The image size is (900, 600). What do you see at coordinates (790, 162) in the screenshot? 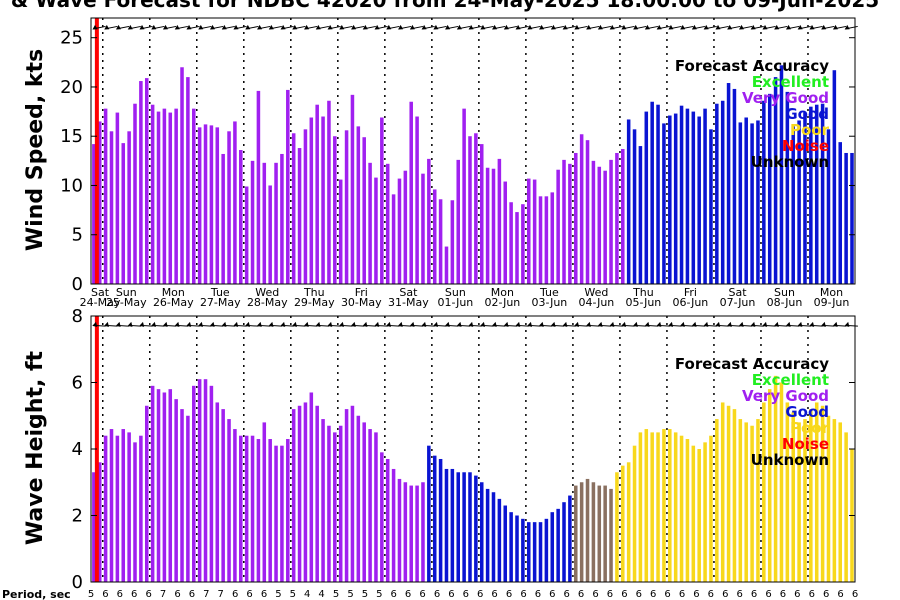
I see `wind-legend-entry: Unknown` at bounding box center [790, 162].